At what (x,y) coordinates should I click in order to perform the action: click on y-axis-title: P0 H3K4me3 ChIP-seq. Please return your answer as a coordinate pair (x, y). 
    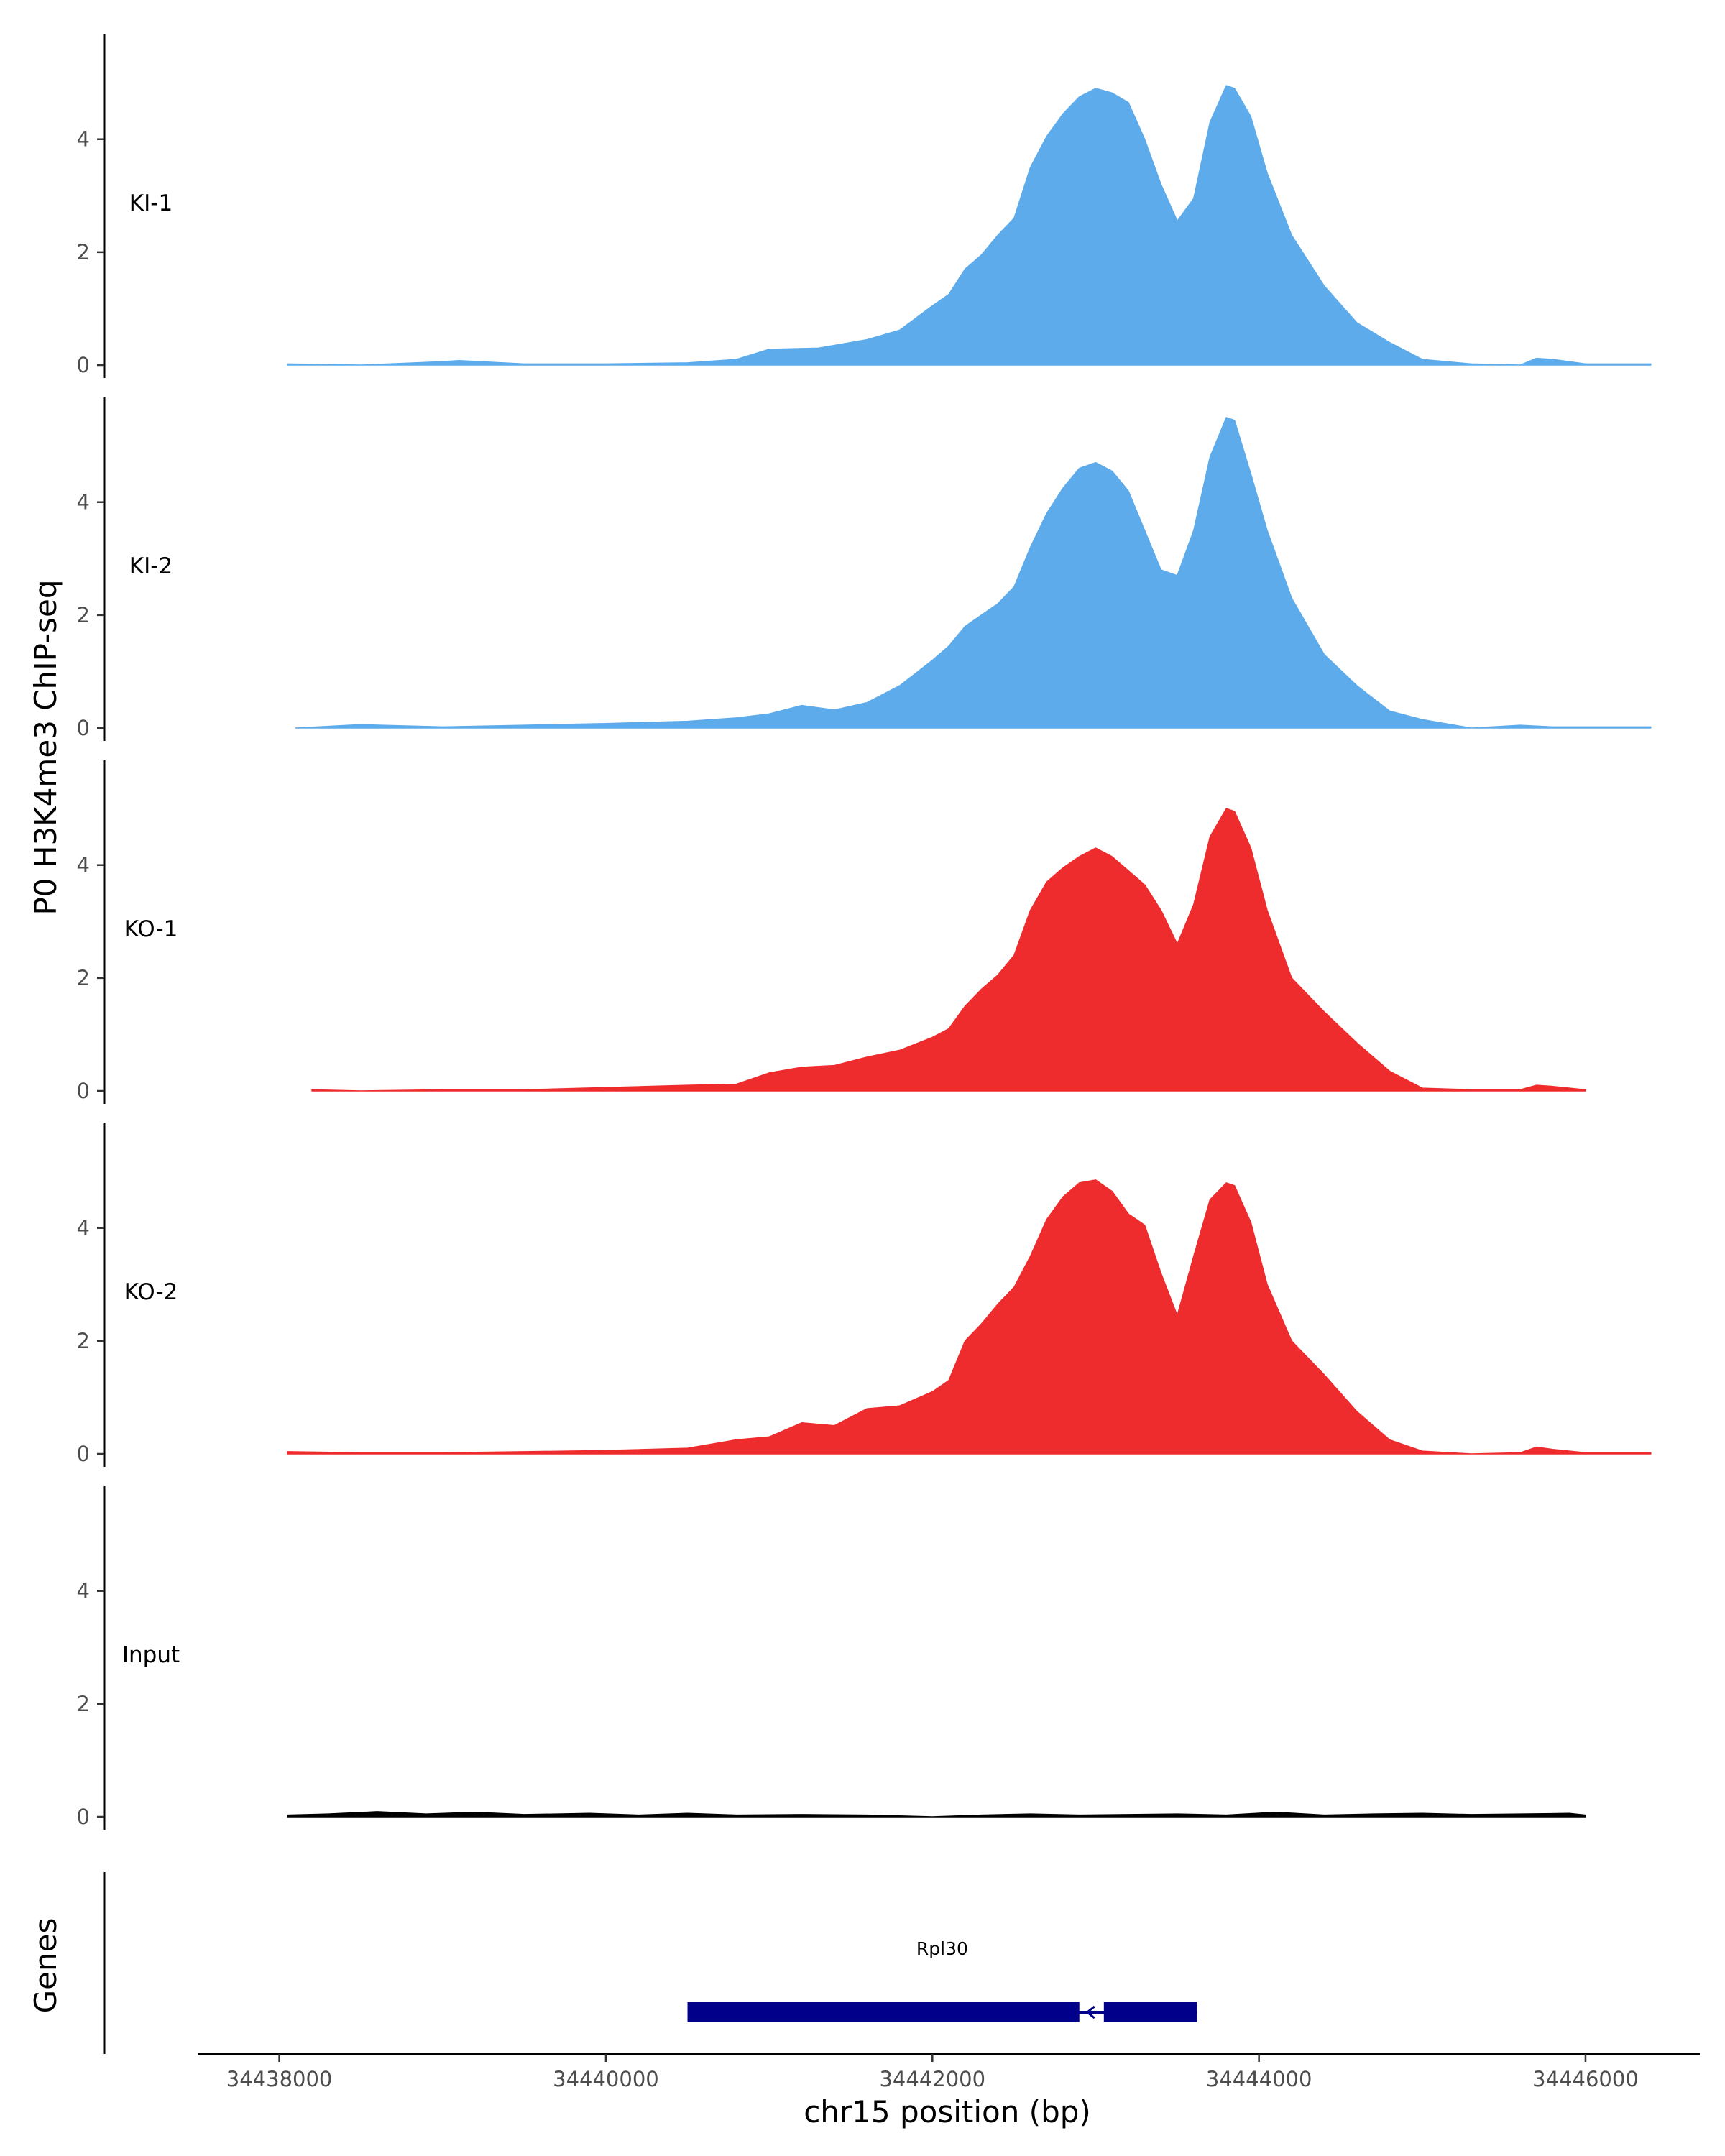
    Looking at the image, I should click on (45, 747).